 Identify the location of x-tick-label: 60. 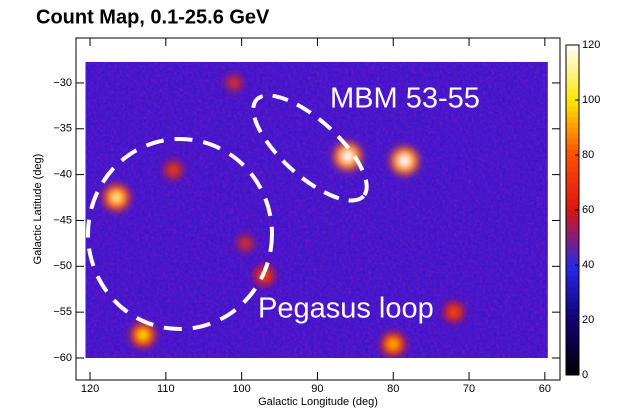
(545, 389).